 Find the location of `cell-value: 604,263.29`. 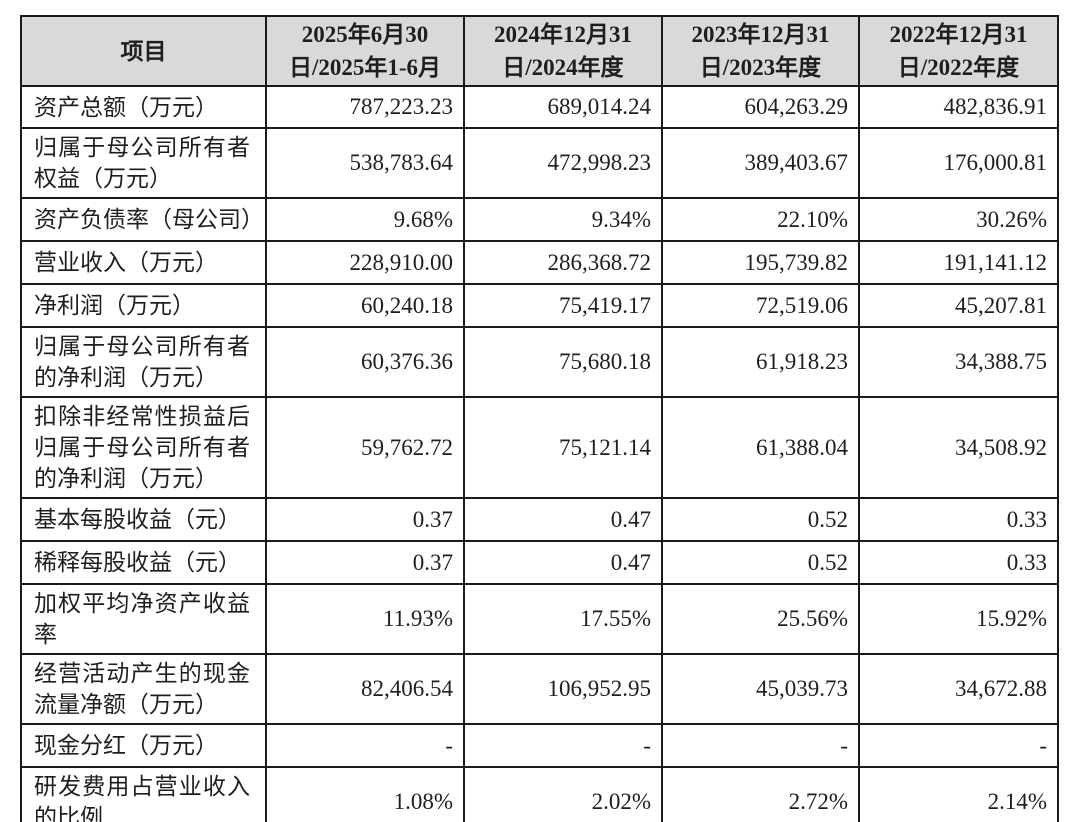

cell-value: 604,263.29 is located at coordinates (760, 107).